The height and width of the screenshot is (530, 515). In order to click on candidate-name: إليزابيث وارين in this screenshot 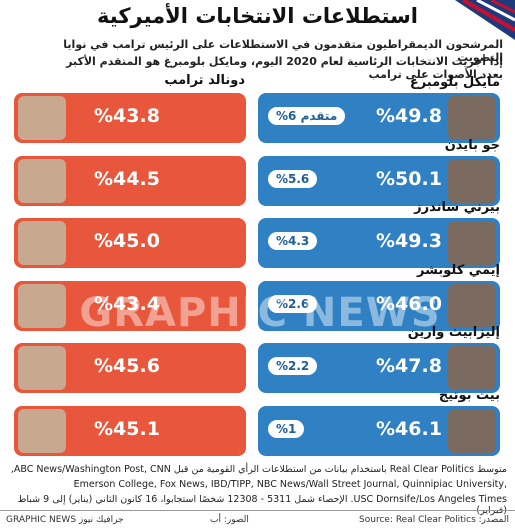, I will do `click(453, 332)`.